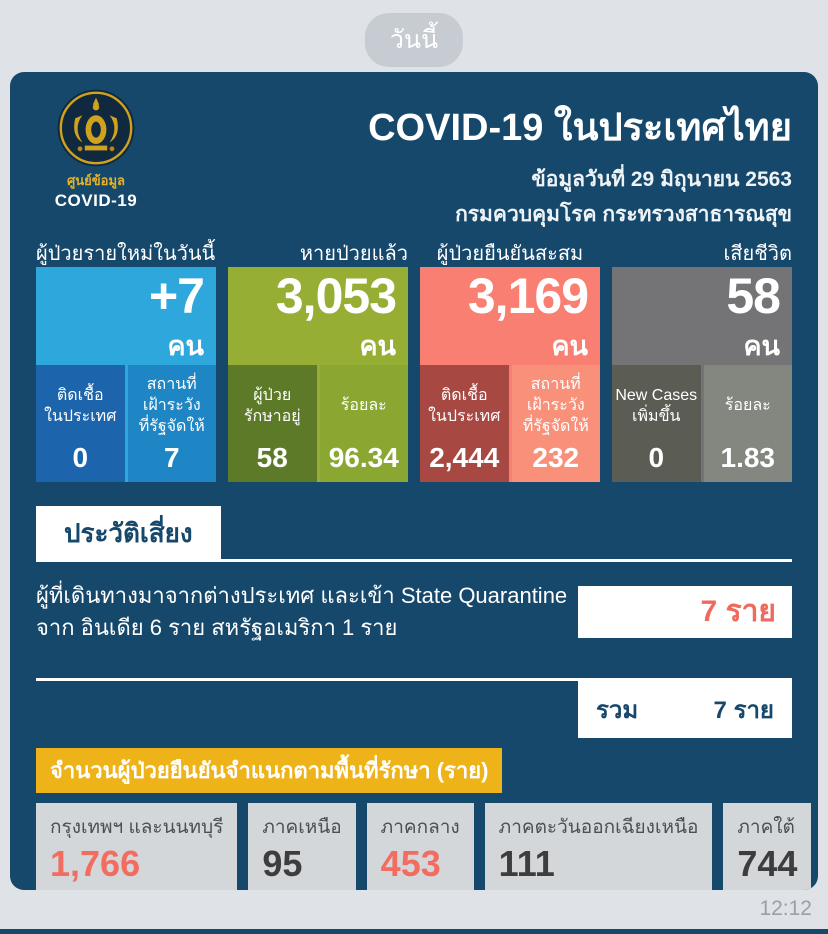 This screenshot has width=828, height=934. What do you see at coordinates (623, 214) in the screenshot?
I see `organization-subtitle: กรมควบคุมโรค กระทรวงสาธารณสุข` at bounding box center [623, 214].